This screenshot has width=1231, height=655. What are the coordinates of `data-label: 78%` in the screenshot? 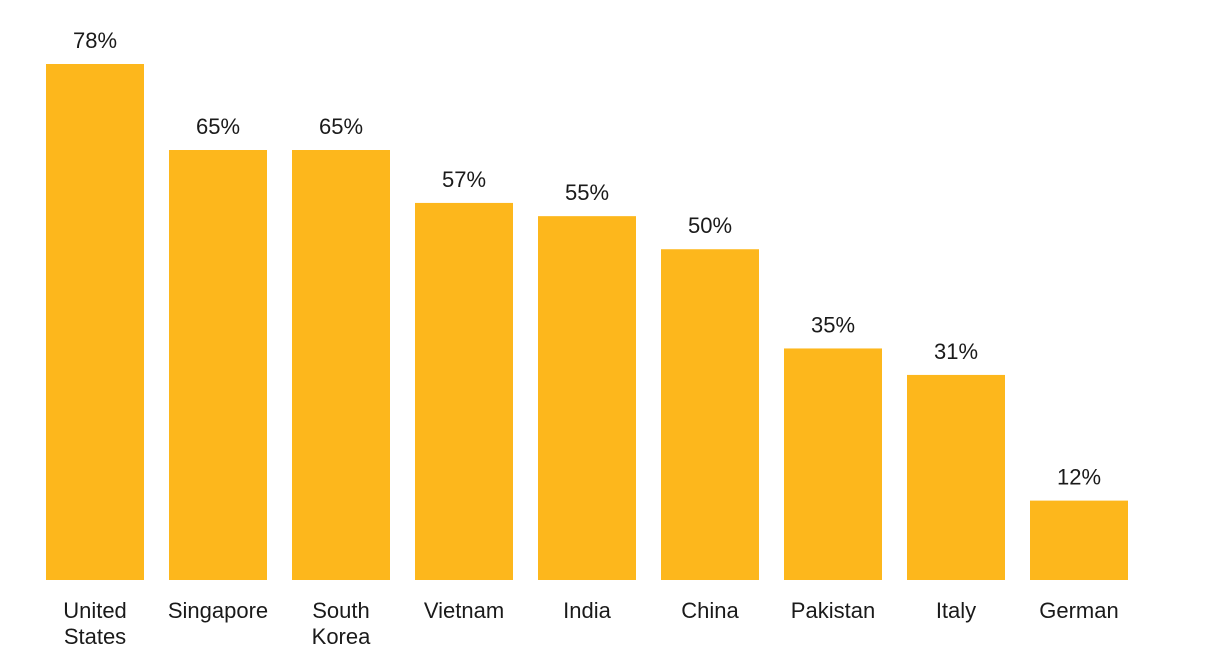 It's located at (95, 40).